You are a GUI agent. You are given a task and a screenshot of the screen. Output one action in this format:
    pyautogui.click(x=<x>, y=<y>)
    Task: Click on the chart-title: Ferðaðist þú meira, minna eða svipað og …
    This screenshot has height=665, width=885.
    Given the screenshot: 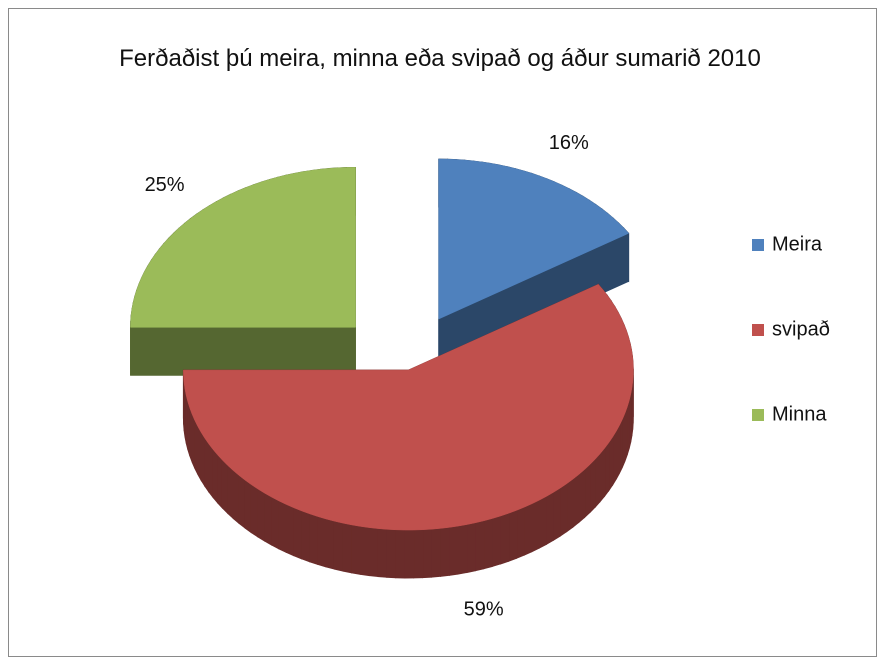 What is the action you would take?
    pyautogui.click(x=440, y=58)
    